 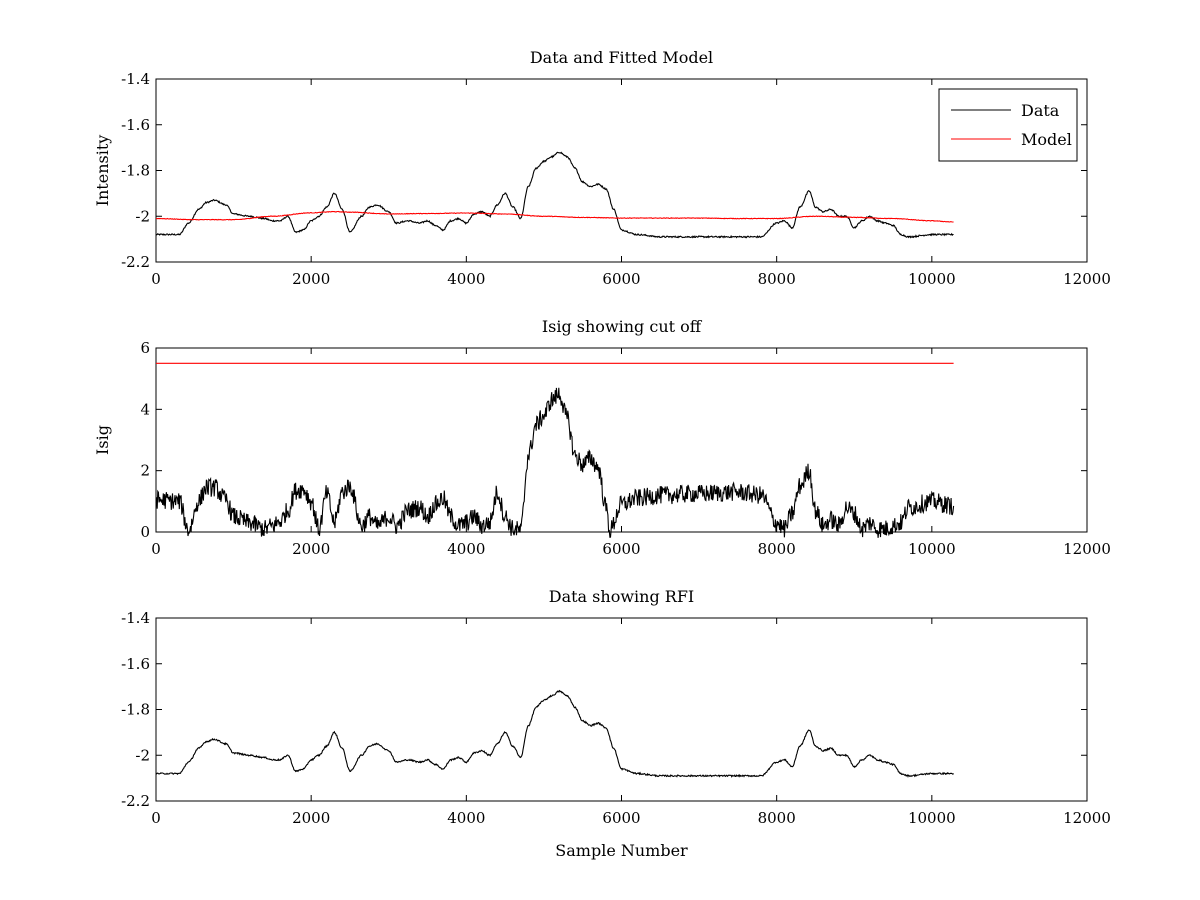 What do you see at coordinates (102, 171) in the screenshot?
I see `y-axis-label: Intensity` at bounding box center [102, 171].